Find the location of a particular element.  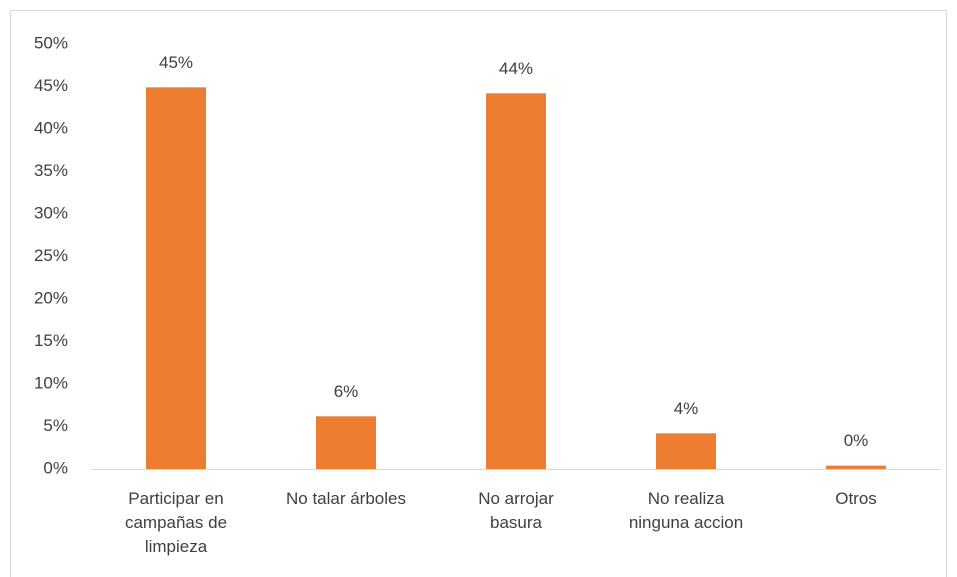

x-tick-label: Participar en campañas de limpieza is located at coordinates (176, 522).